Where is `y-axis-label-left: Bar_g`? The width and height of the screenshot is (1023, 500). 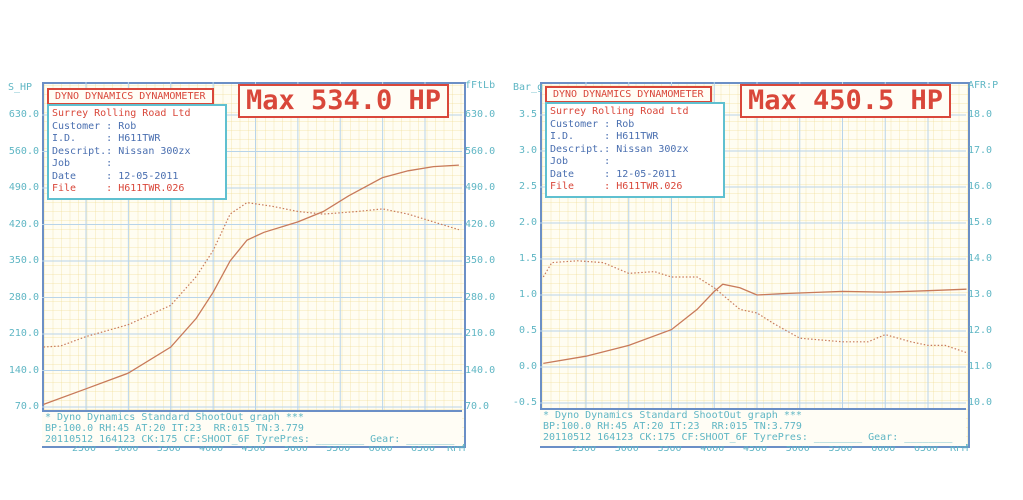
y-axis-label-left: Bar_g is located at coordinates (528, 87).